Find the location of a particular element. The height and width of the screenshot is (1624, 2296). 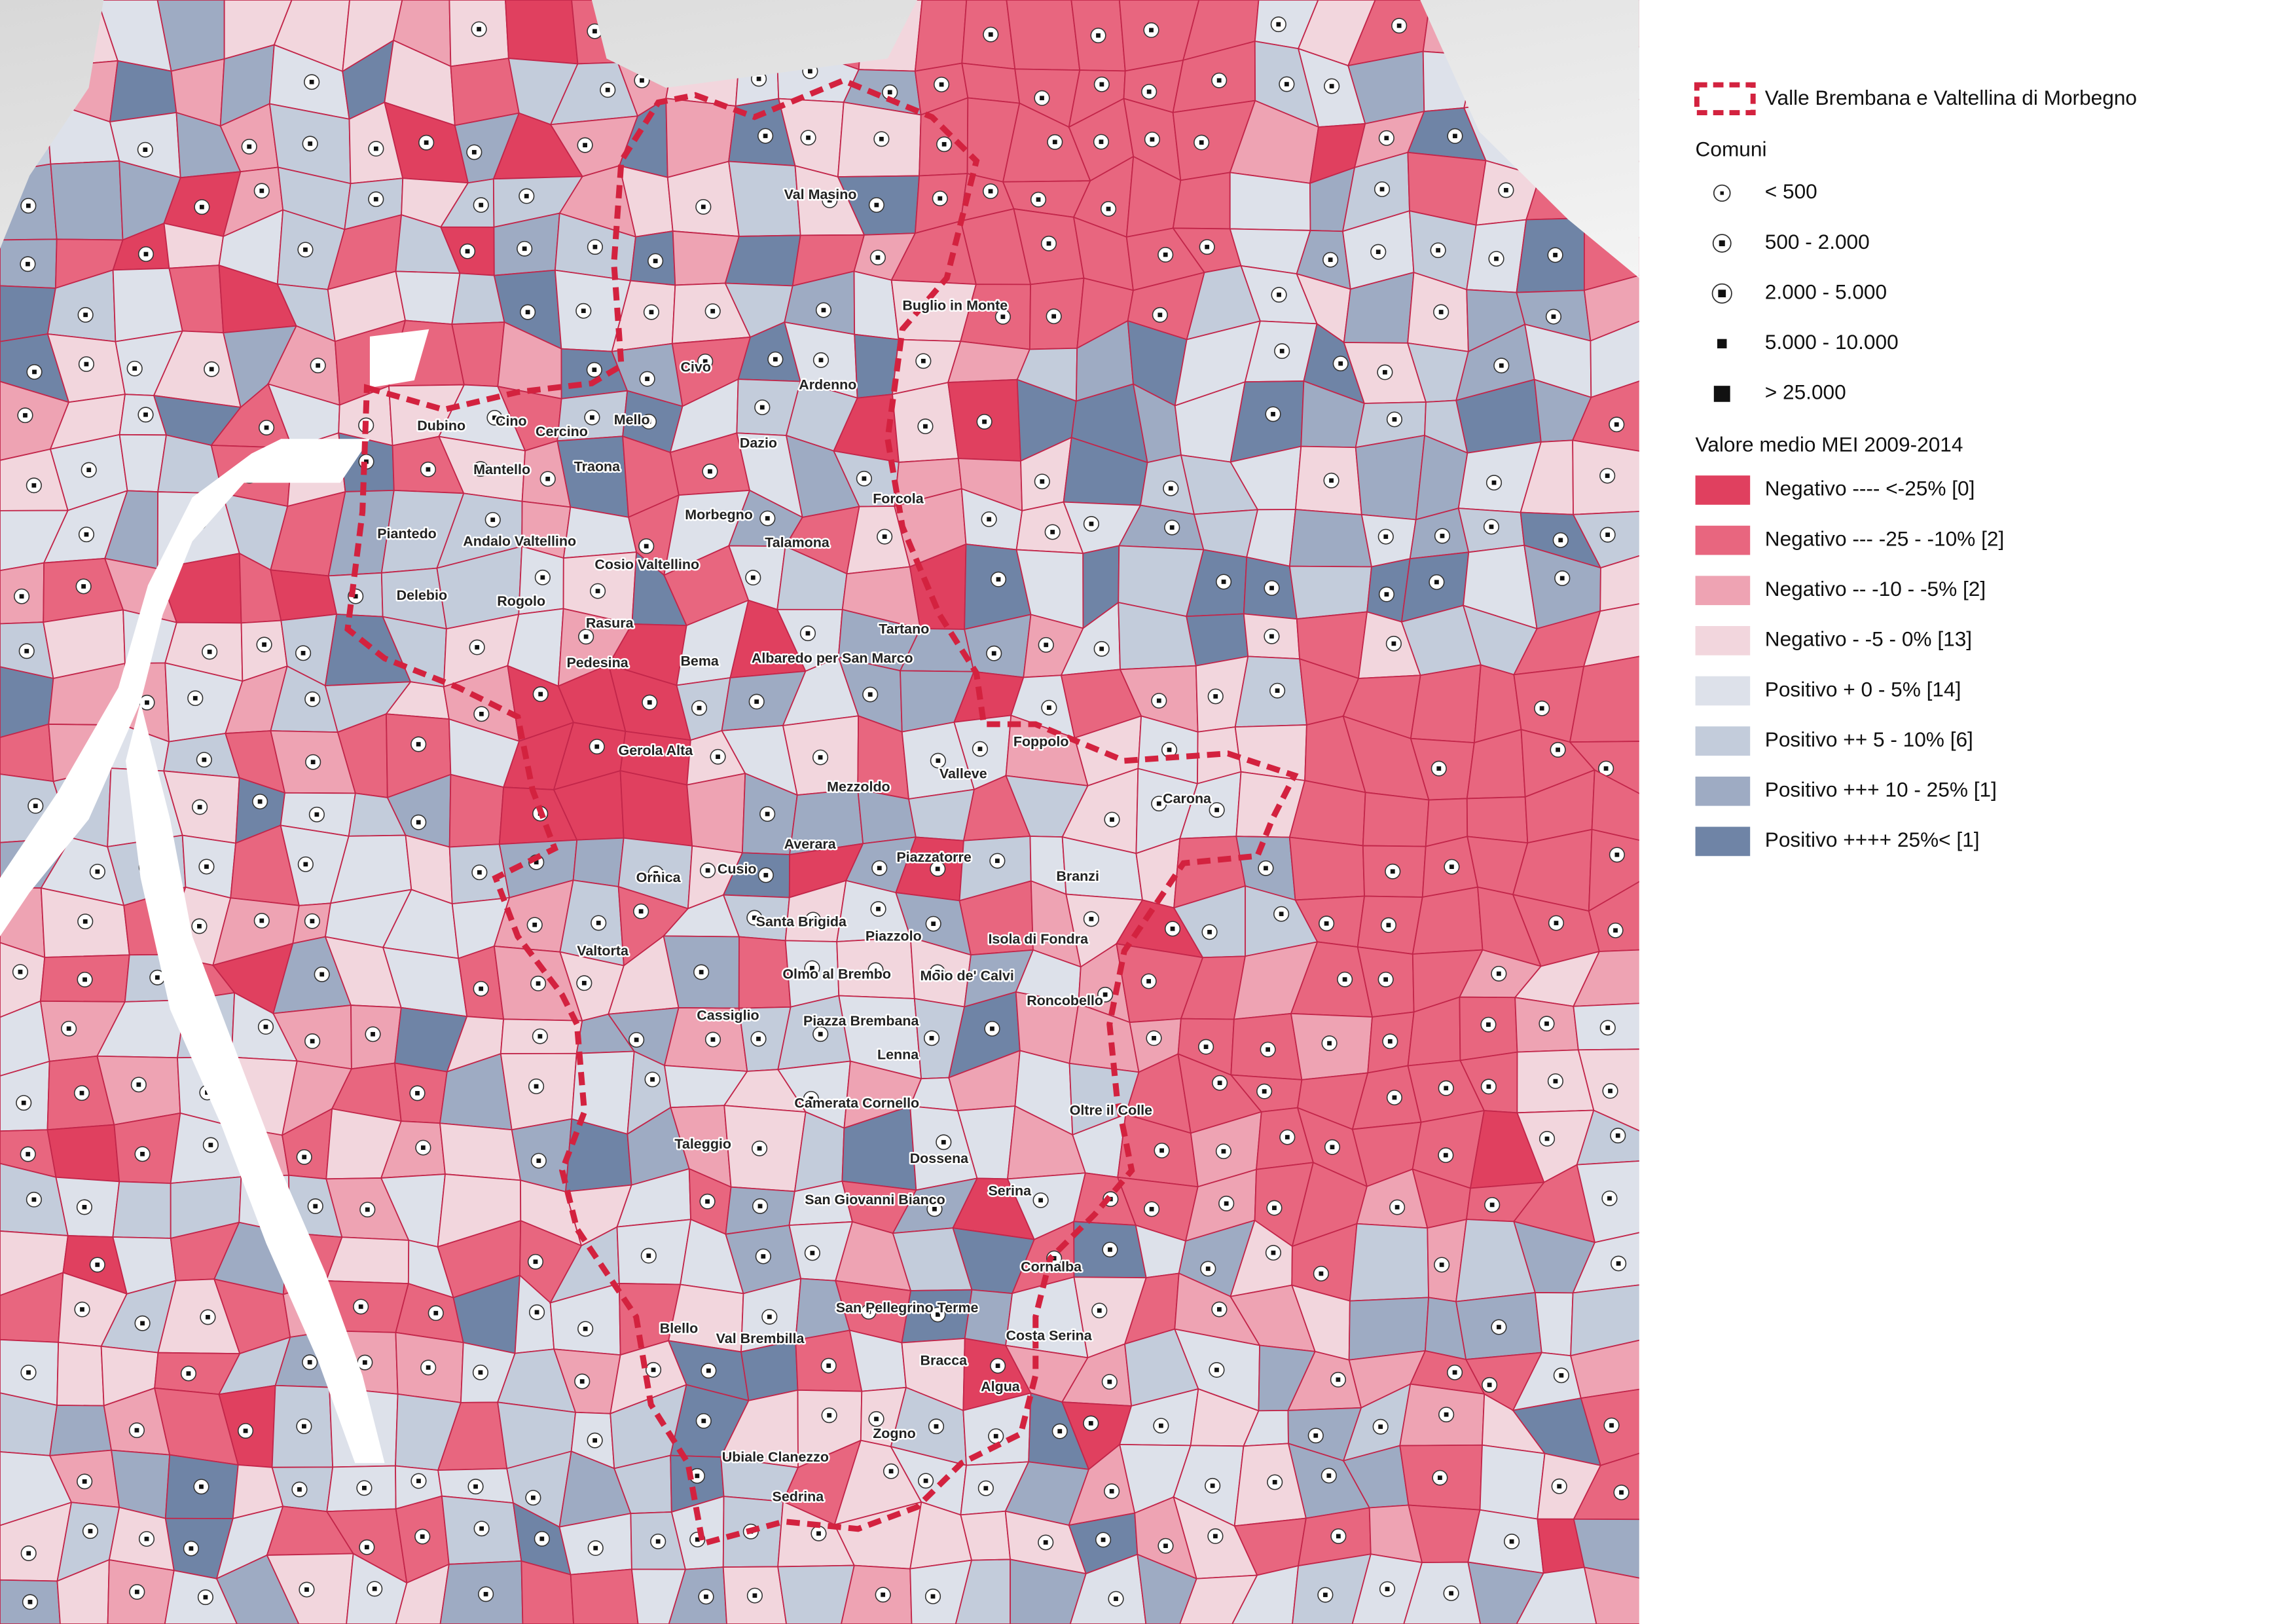

place-label: Taleggio is located at coordinates (702, 1144).